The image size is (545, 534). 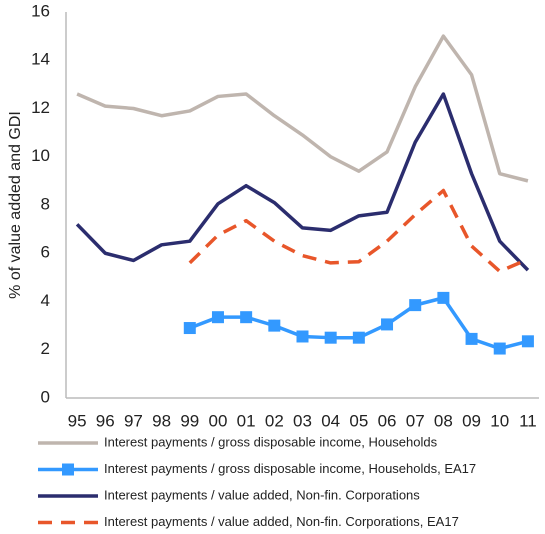 What do you see at coordinates (358, 231) in the screenshot?
I see `series-line` at bounding box center [358, 231].